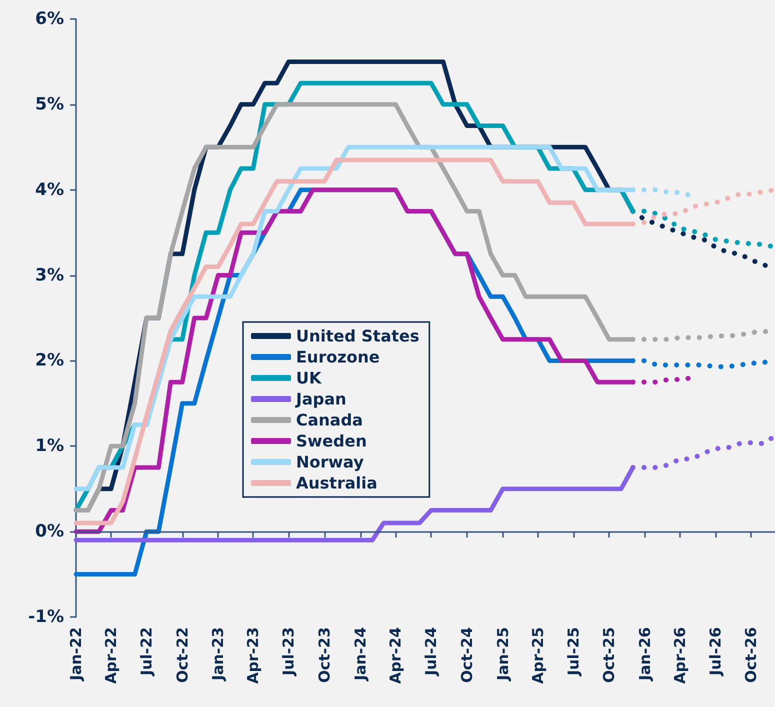 The height and width of the screenshot is (707, 775). What do you see at coordinates (467, 655) in the screenshot?
I see `x-tick-label: Oct-24` at bounding box center [467, 655].